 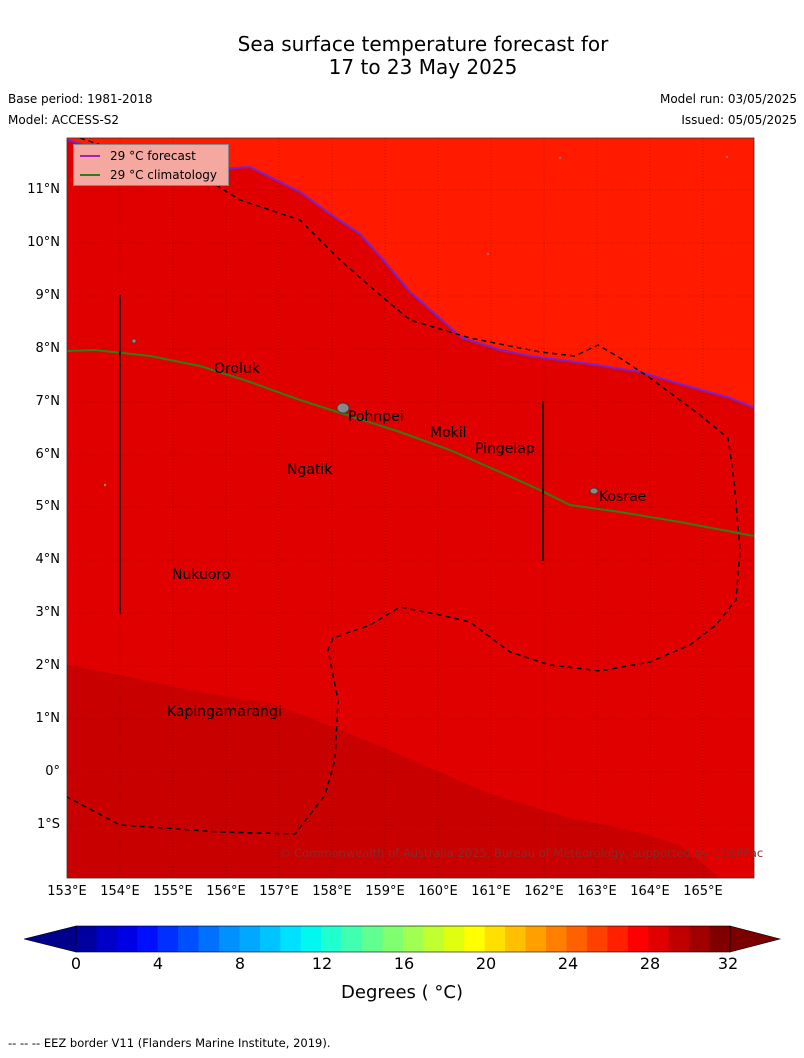 I want to click on title-line-2: 17 to 23 May 2025, so click(x=423, y=67).